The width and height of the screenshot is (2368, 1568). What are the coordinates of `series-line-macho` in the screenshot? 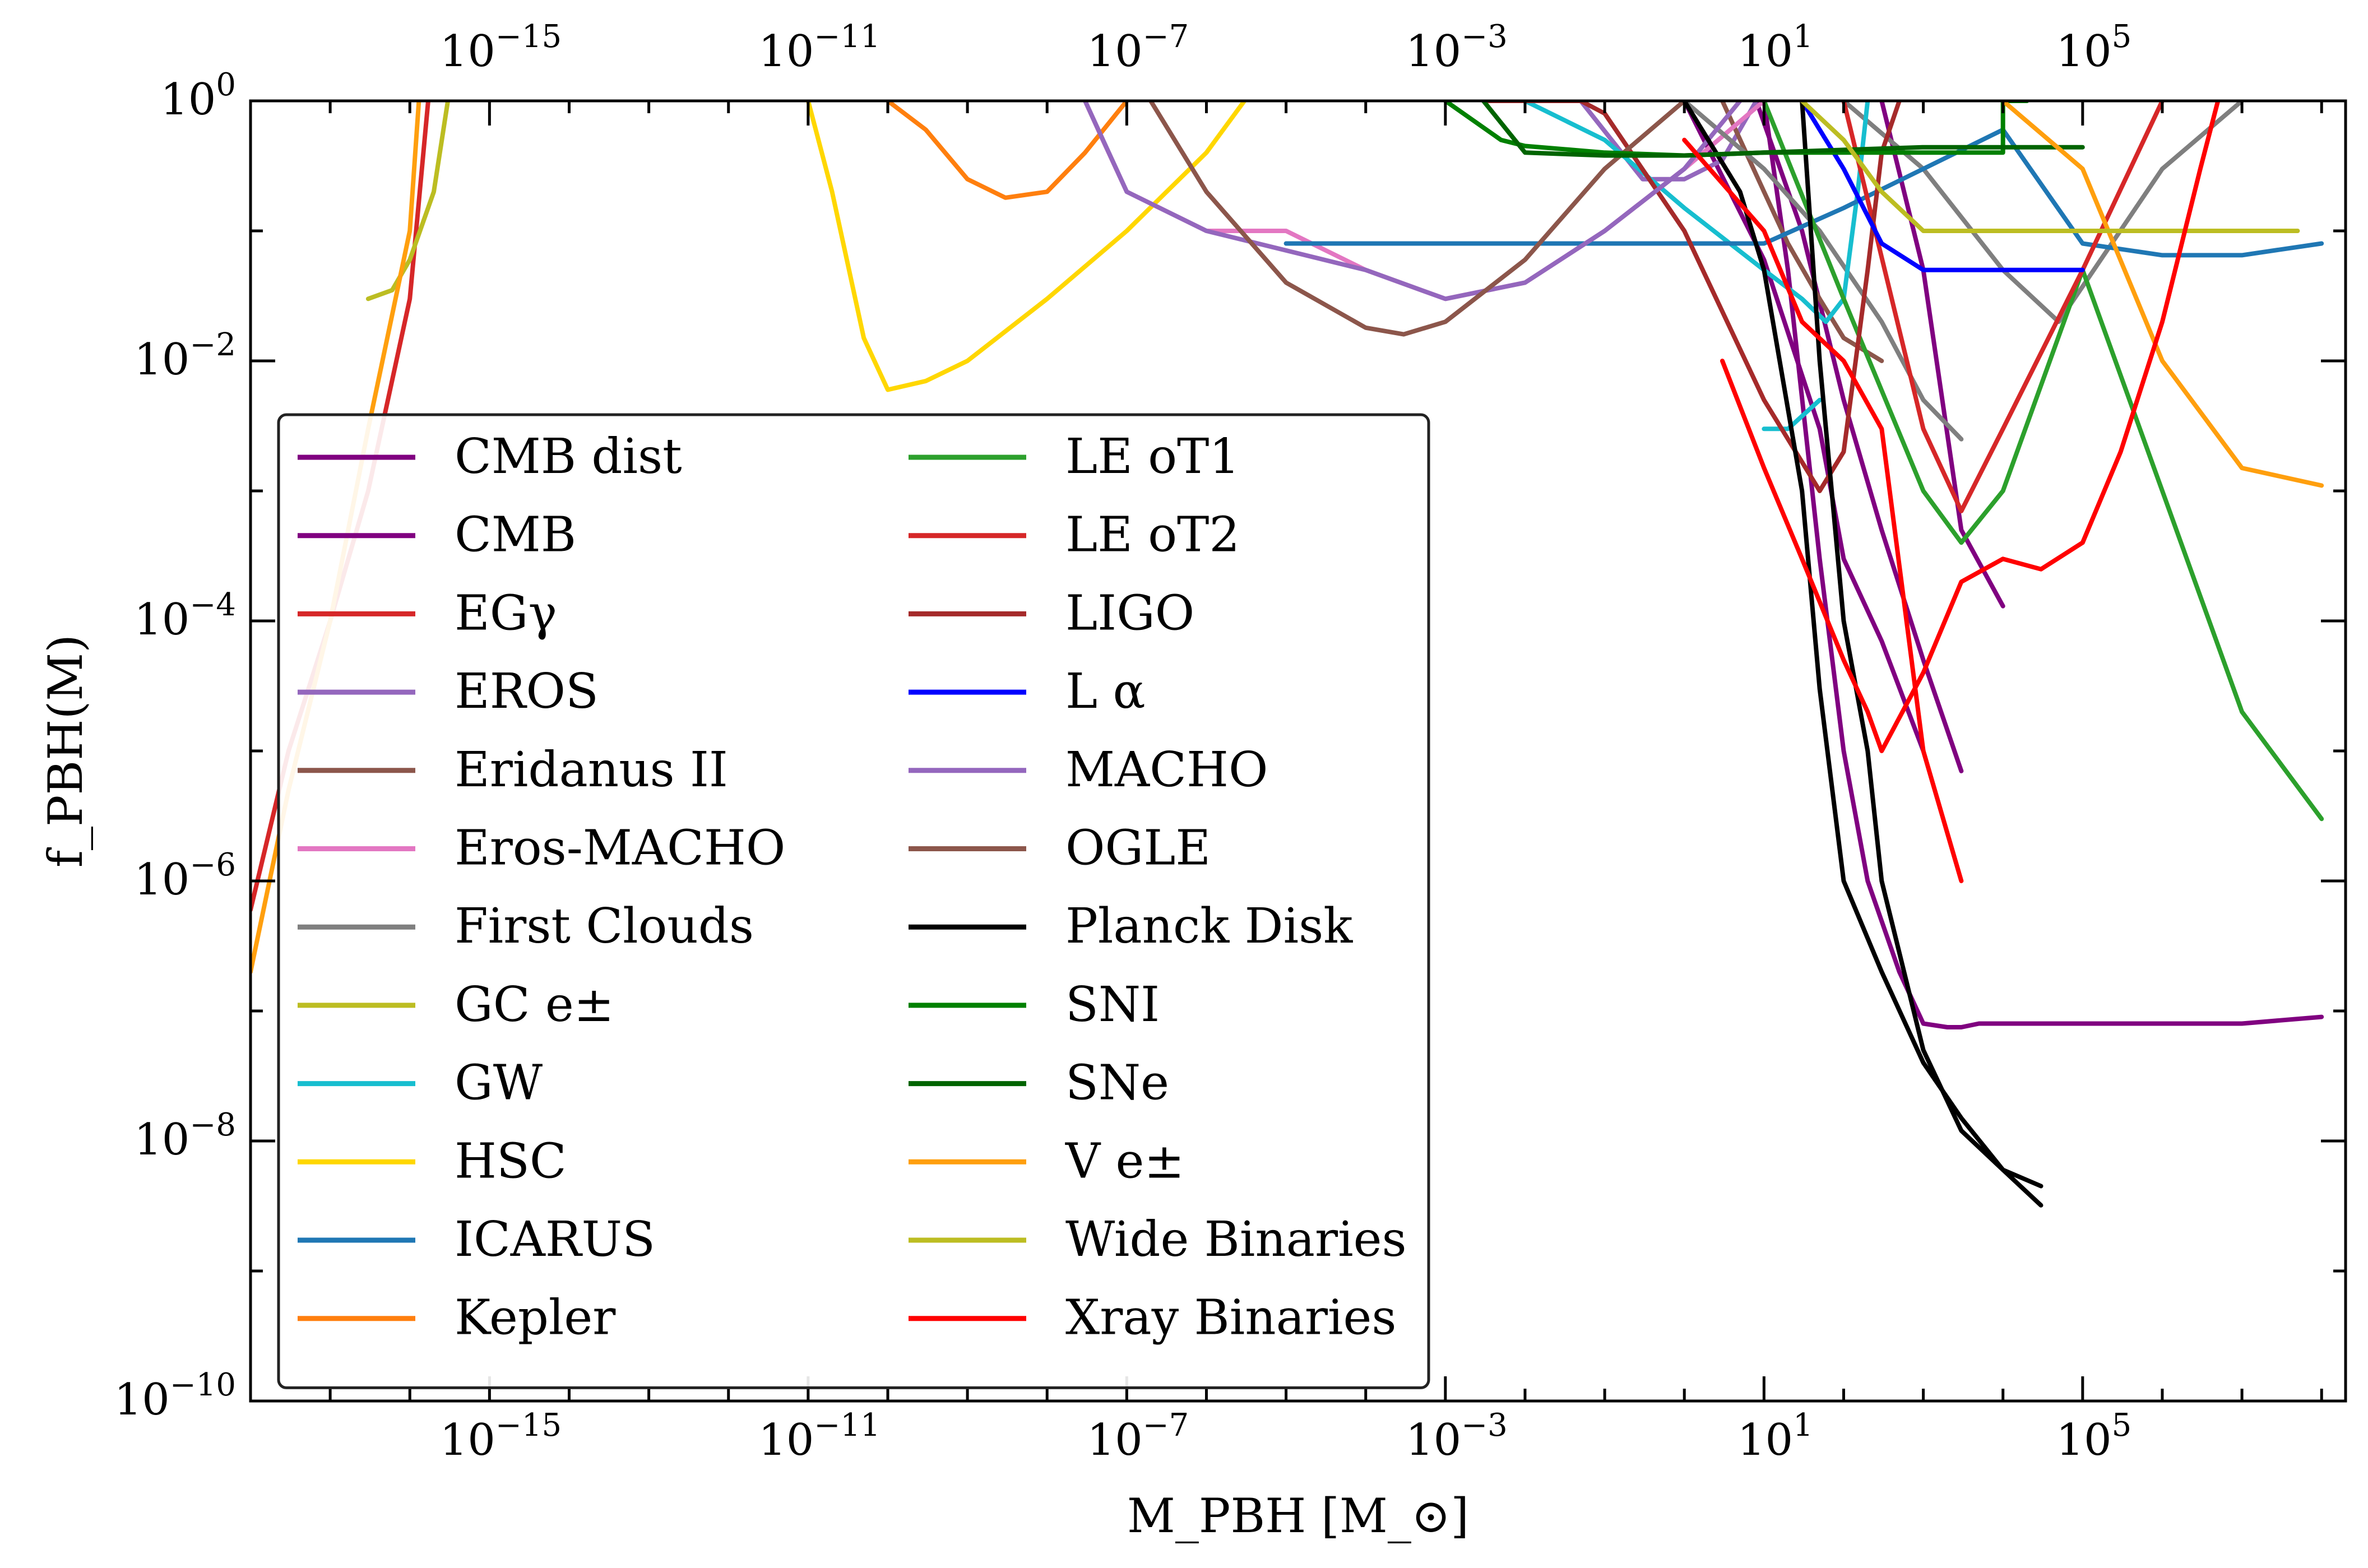 It's located at (1413, 201).